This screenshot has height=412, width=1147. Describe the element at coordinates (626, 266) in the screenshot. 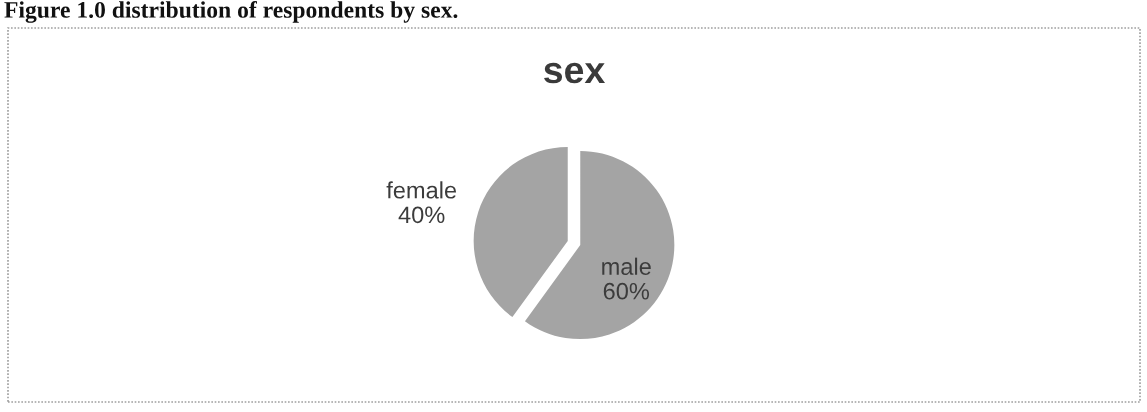

I see `slice-label: male` at that location.